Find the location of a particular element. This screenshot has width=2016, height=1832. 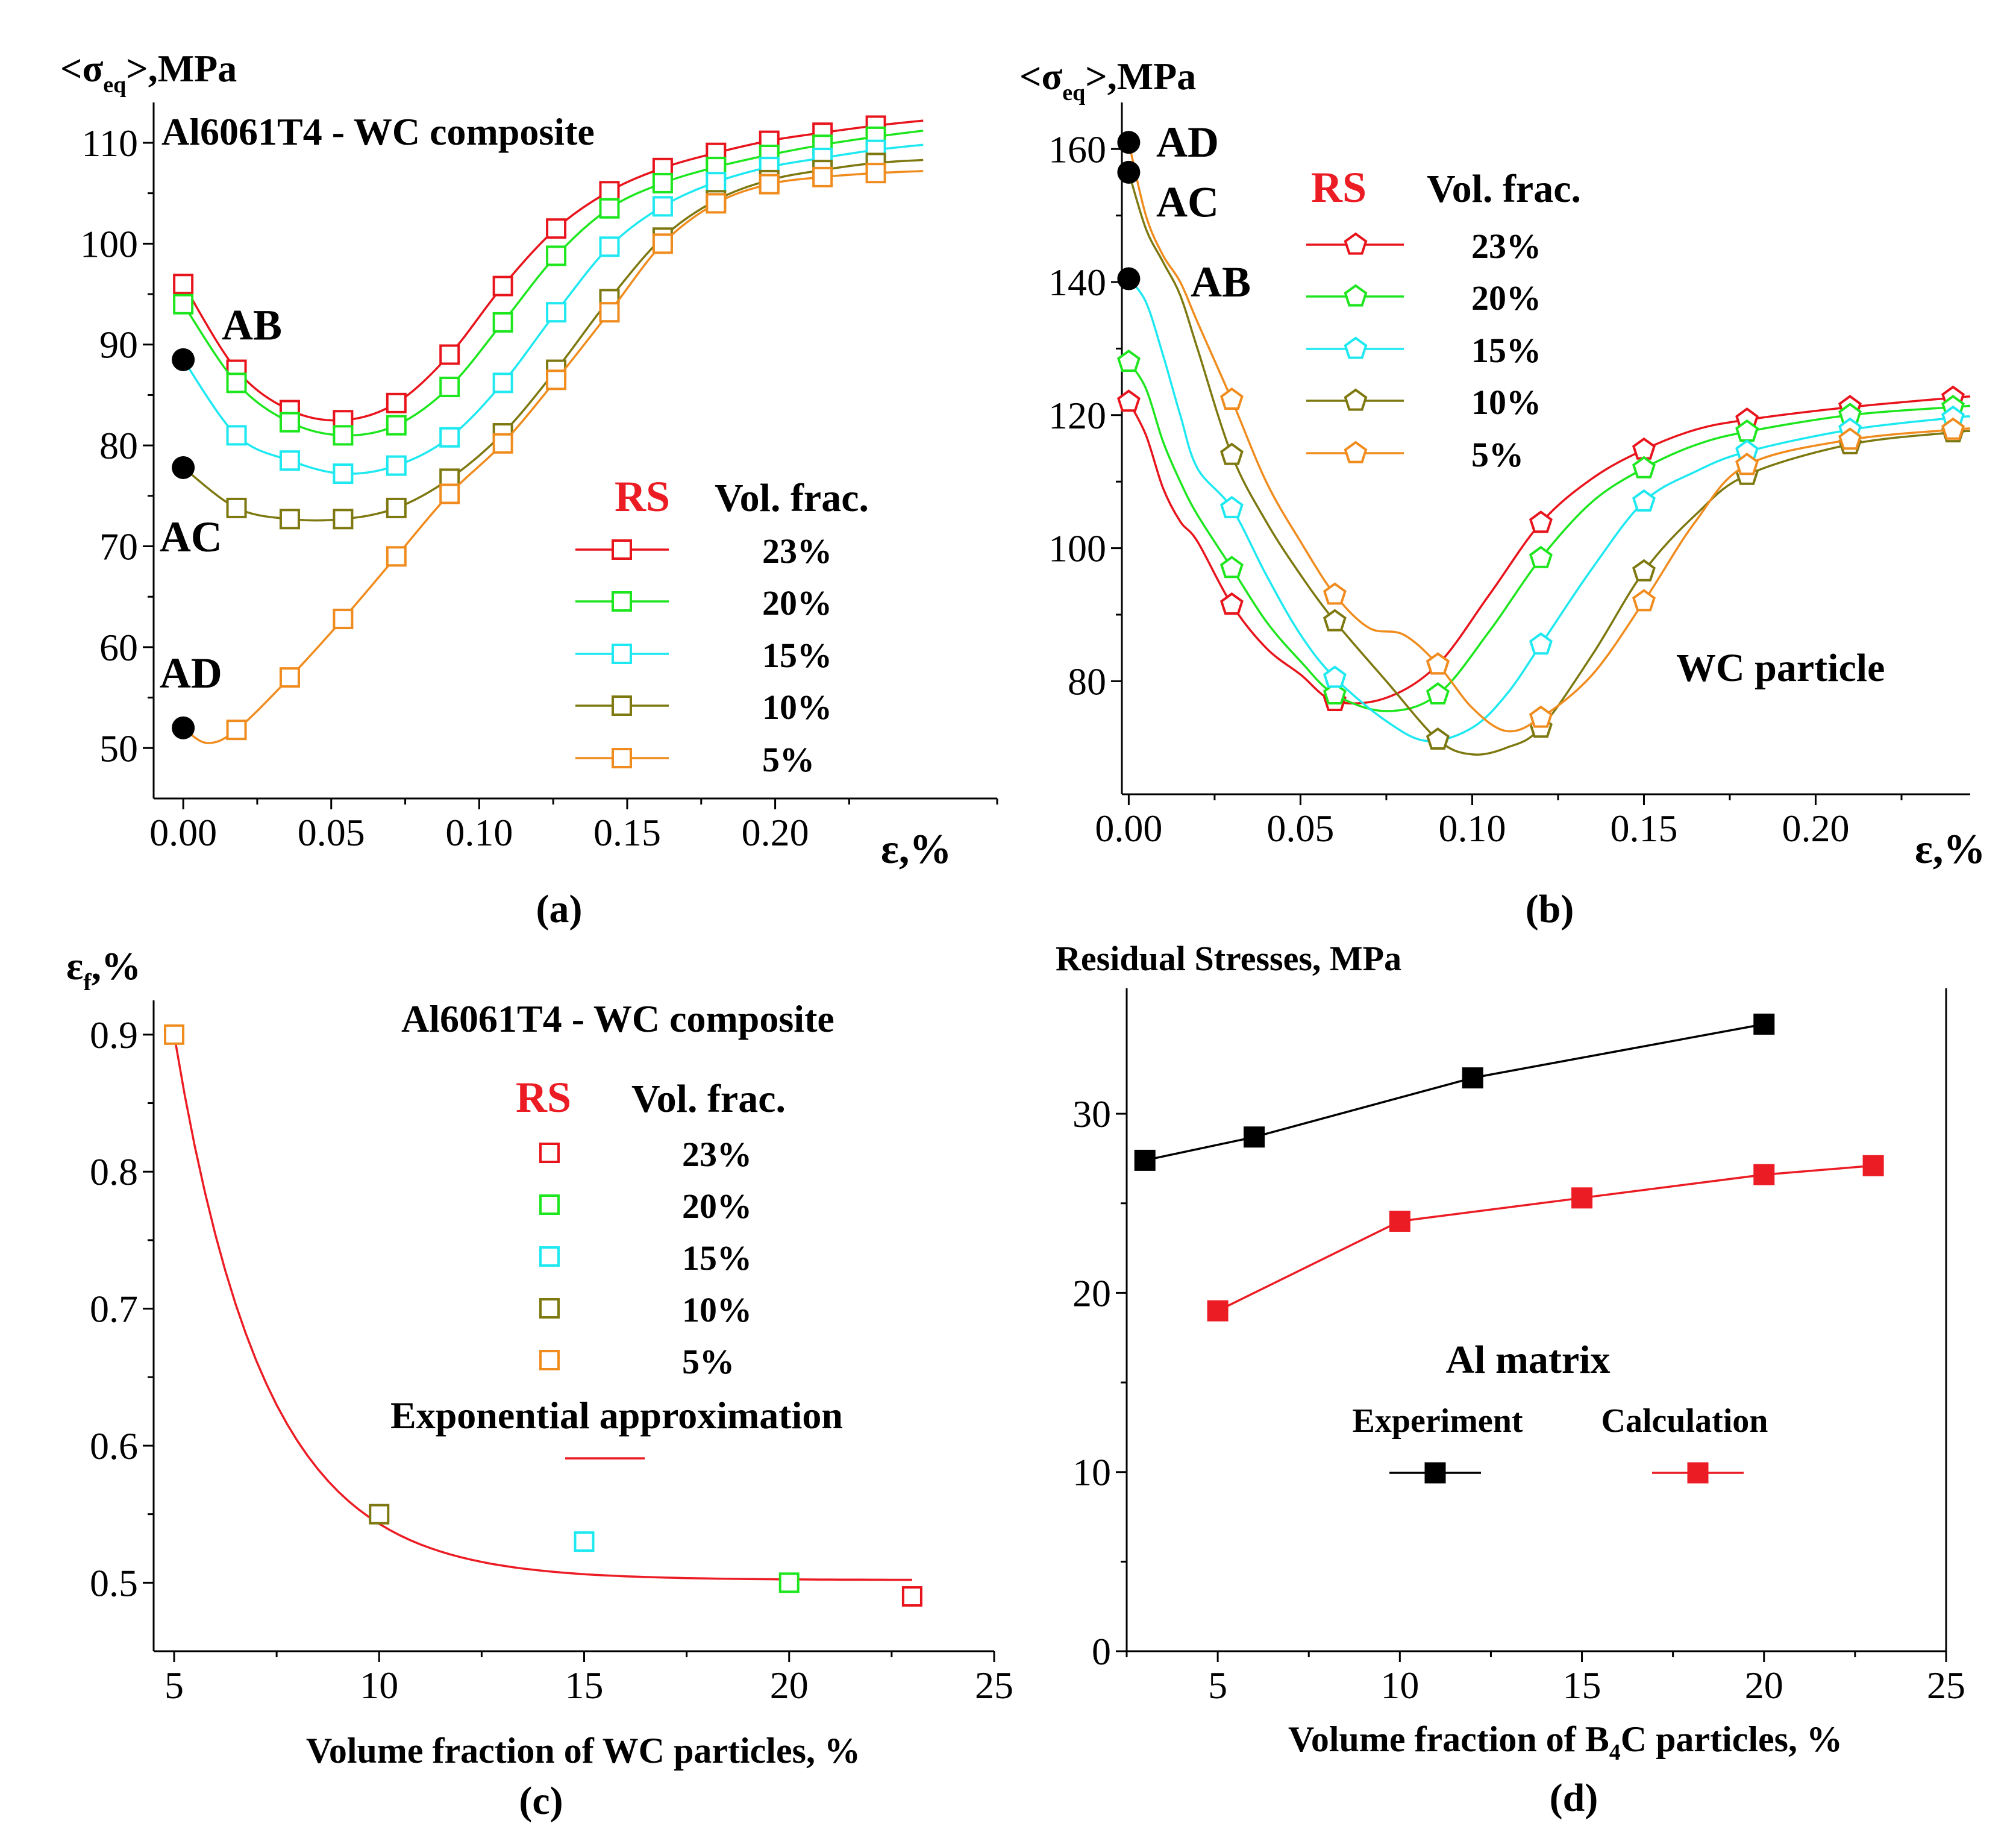

x-tick-label: 0.20 is located at coordinates (1816, 828).